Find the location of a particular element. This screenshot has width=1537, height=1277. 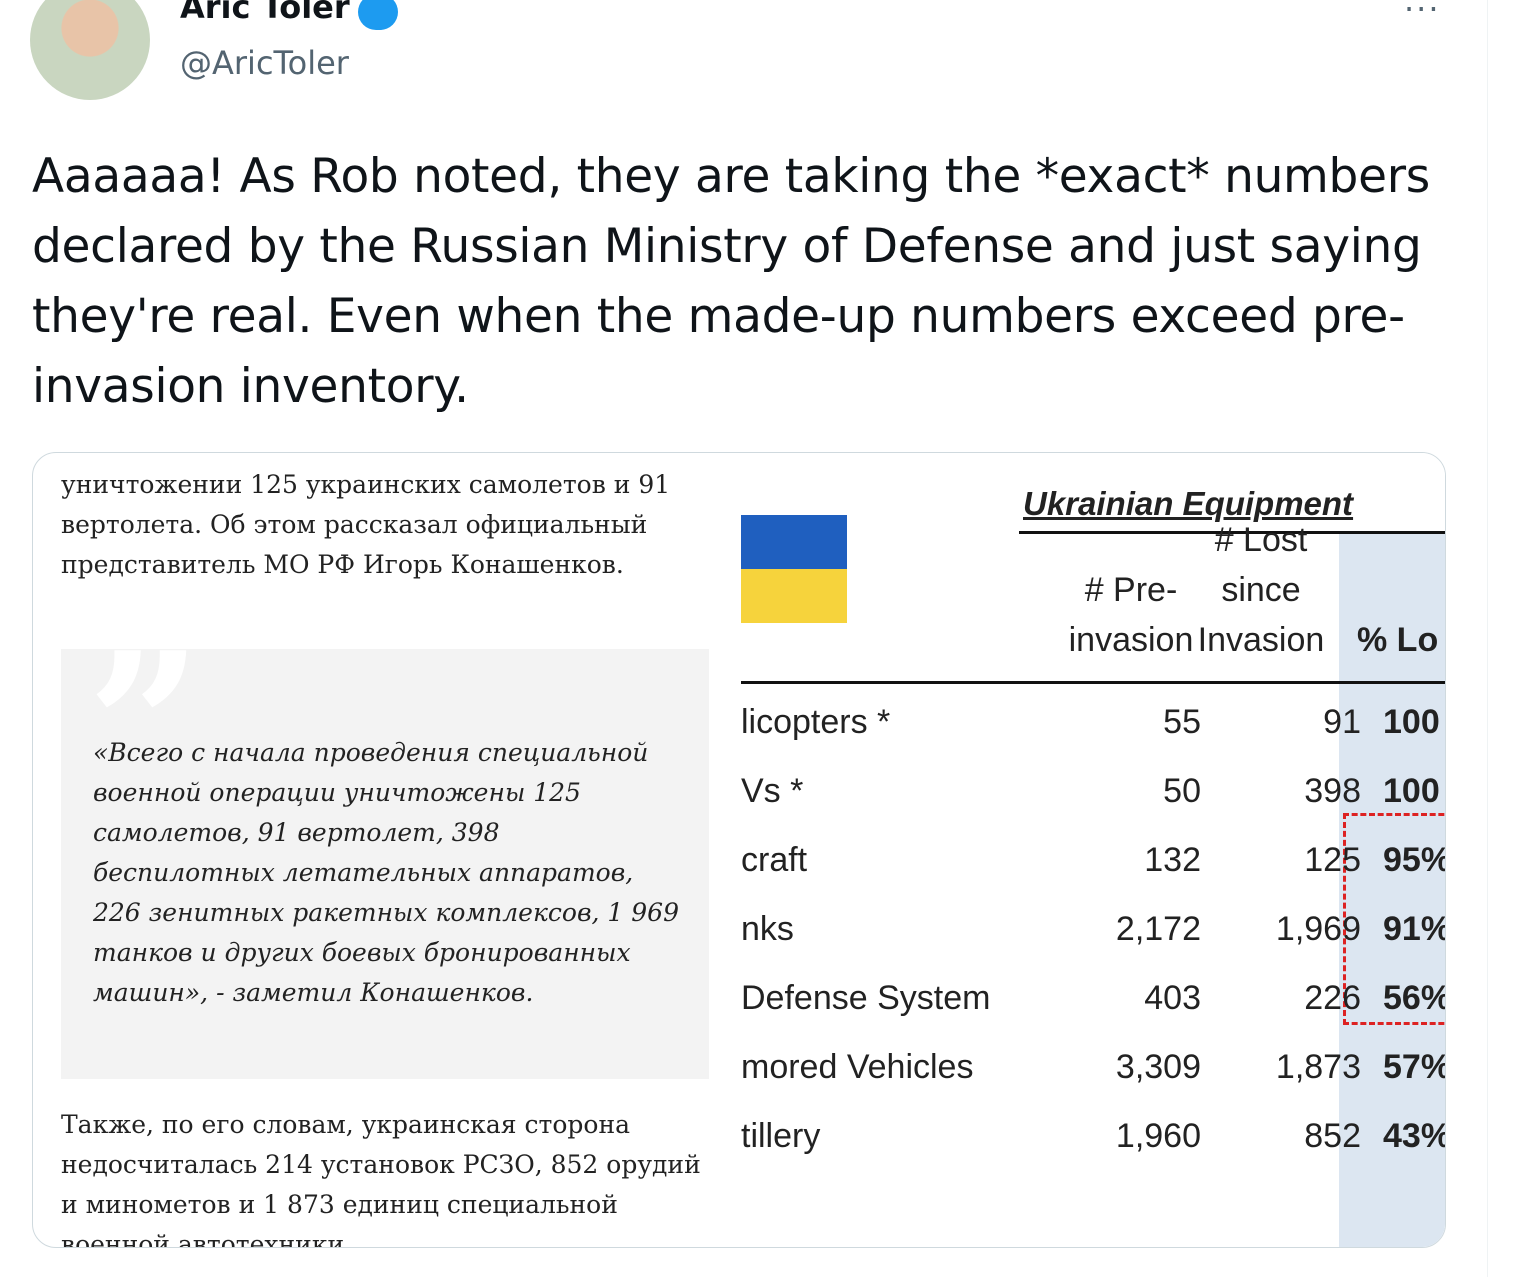

verified-badge is located at coordinates (378, 15).